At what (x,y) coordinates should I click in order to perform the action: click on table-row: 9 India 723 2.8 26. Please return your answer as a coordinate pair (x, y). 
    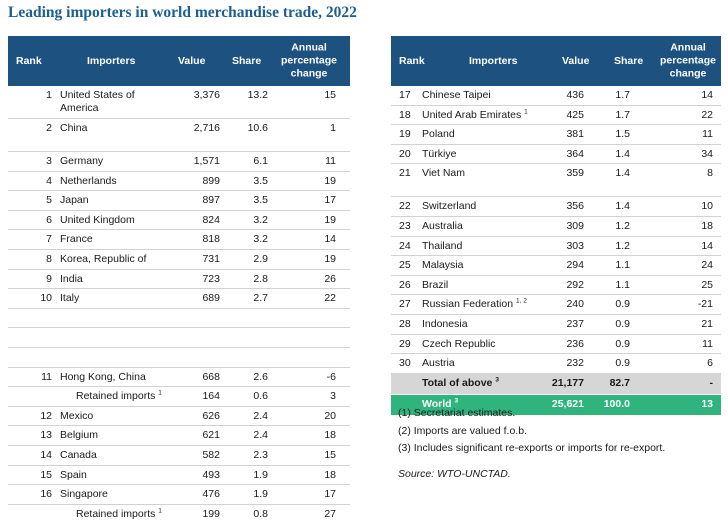
    Looking at the image, I should click on (179, 280).